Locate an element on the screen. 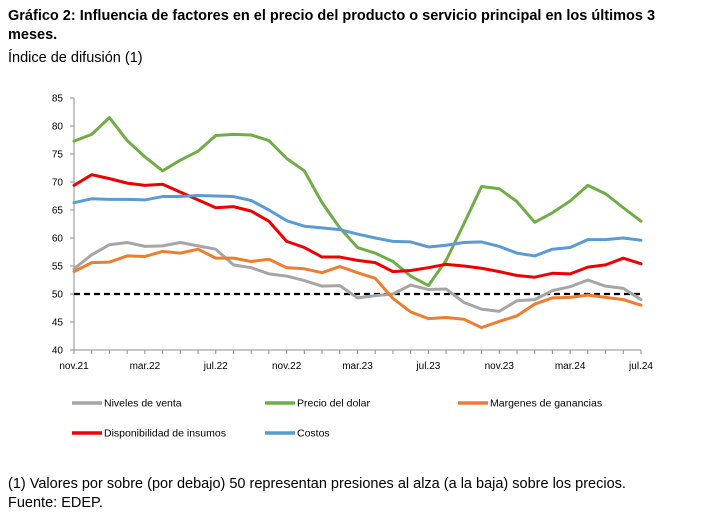 This screenshot has height=524, width=703. legend-label-niveles-de-venta: Niveles de venta is located at coordinates (143, 404).